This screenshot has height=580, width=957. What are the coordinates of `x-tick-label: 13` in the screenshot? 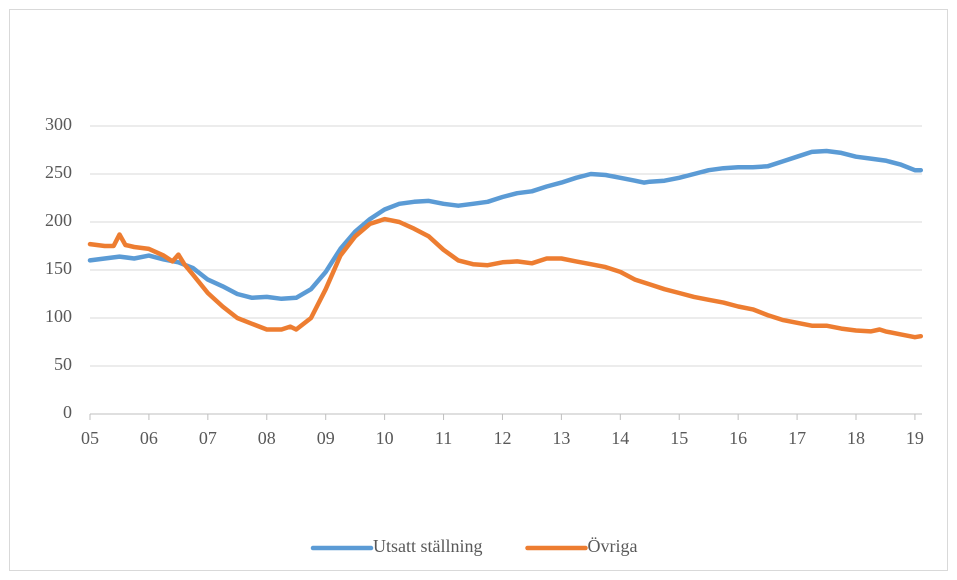 It's located at (561, 438).